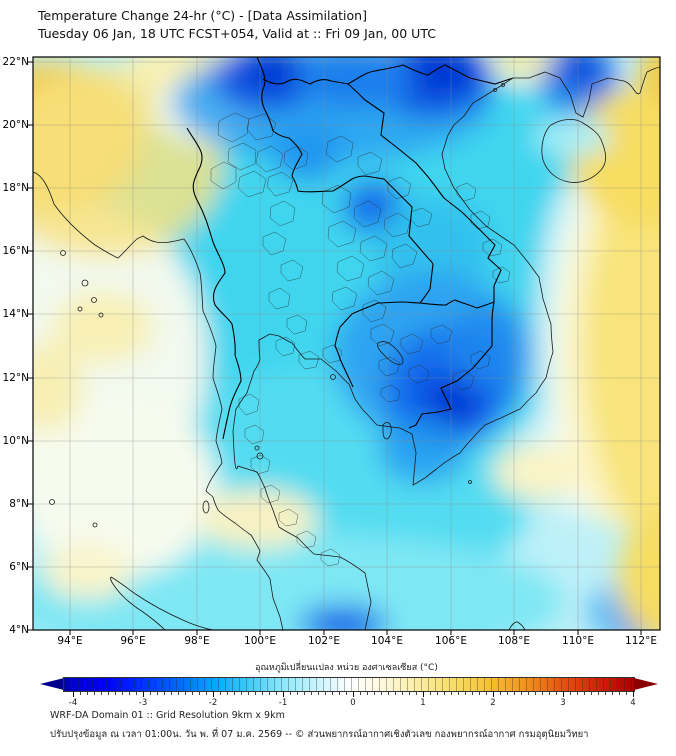 This screenshot has width=676, height=756. I want to click on colorbar-tick-label: 1, so click(423, 703).